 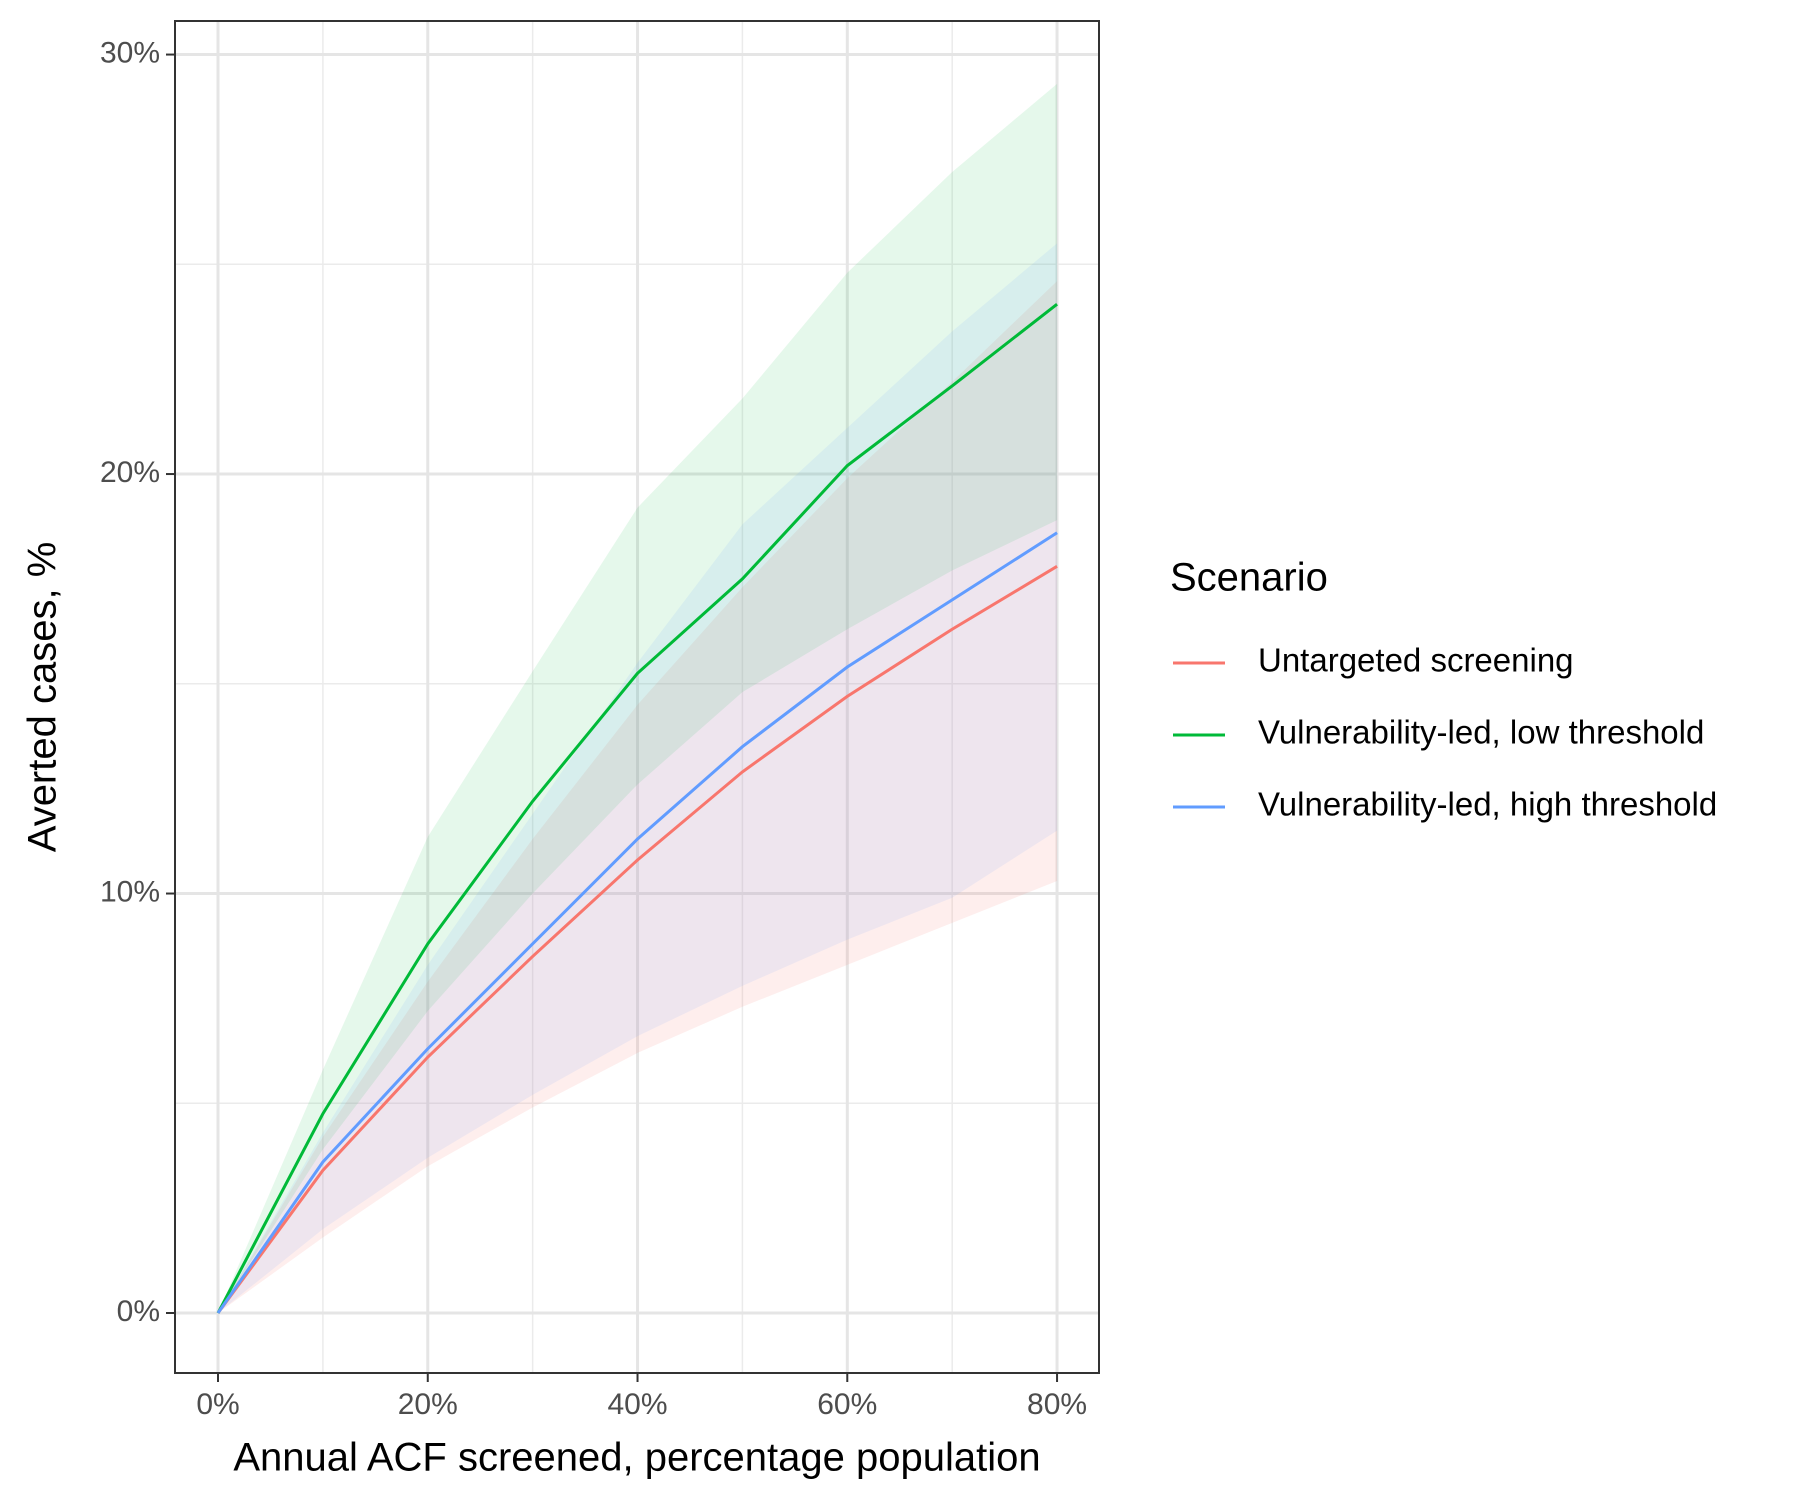 I want to click on legend-label: Untargeted screening, so click(x=1416, y=660).